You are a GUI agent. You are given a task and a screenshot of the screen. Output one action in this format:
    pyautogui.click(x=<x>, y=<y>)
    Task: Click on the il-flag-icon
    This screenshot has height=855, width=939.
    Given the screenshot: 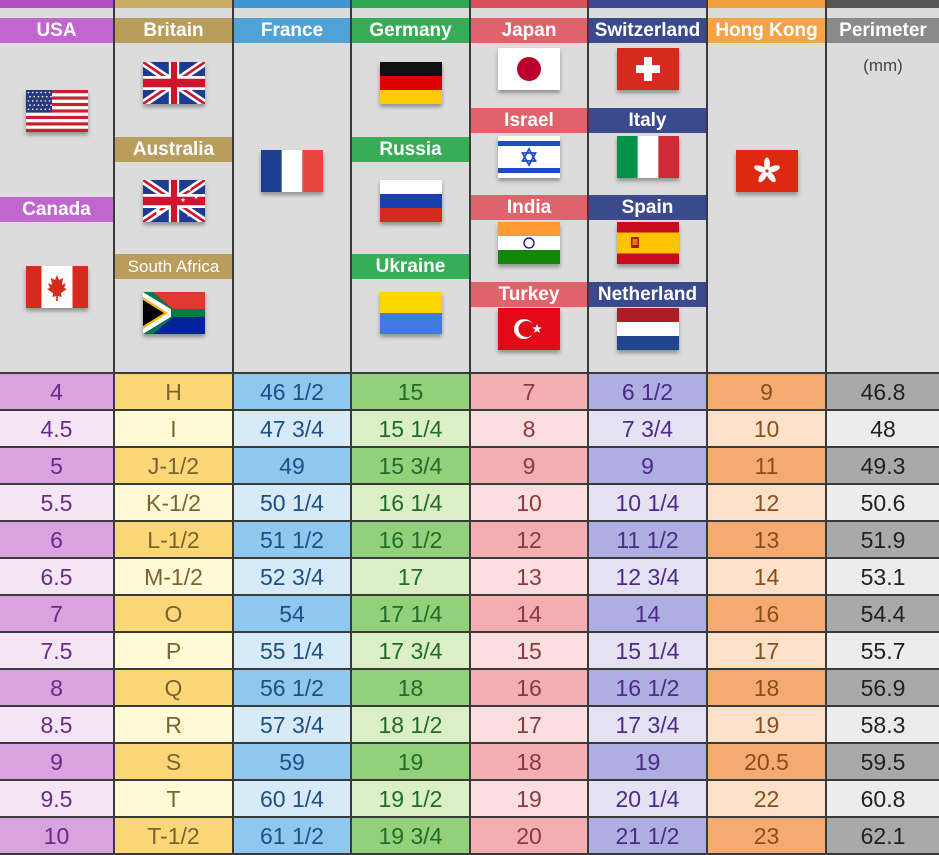 What is the action you would take?
    pyautogui.click(x=529, y=157)
    